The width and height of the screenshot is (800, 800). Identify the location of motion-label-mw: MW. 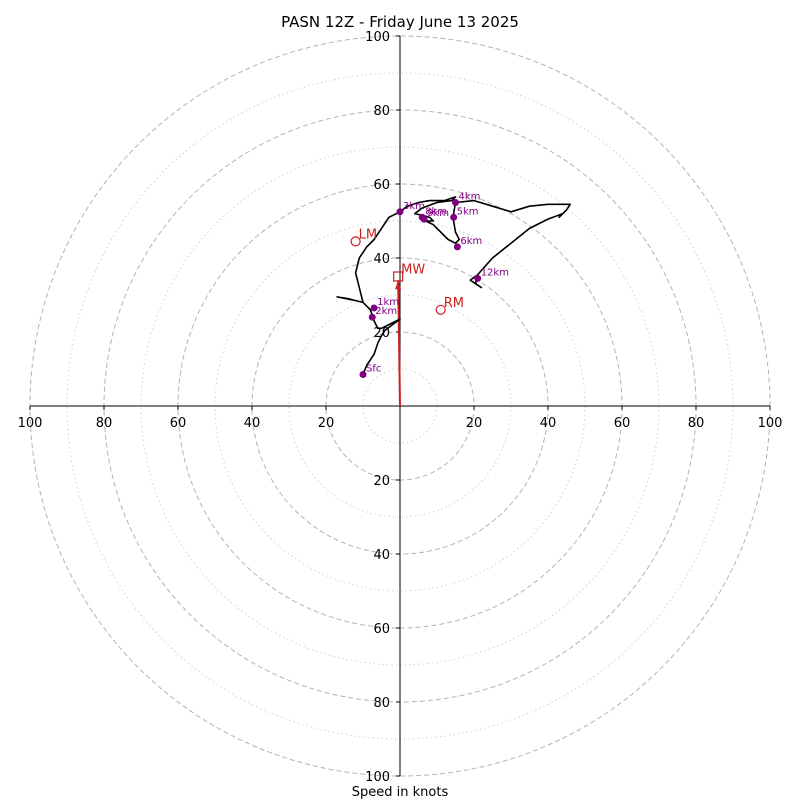
(413, 270).